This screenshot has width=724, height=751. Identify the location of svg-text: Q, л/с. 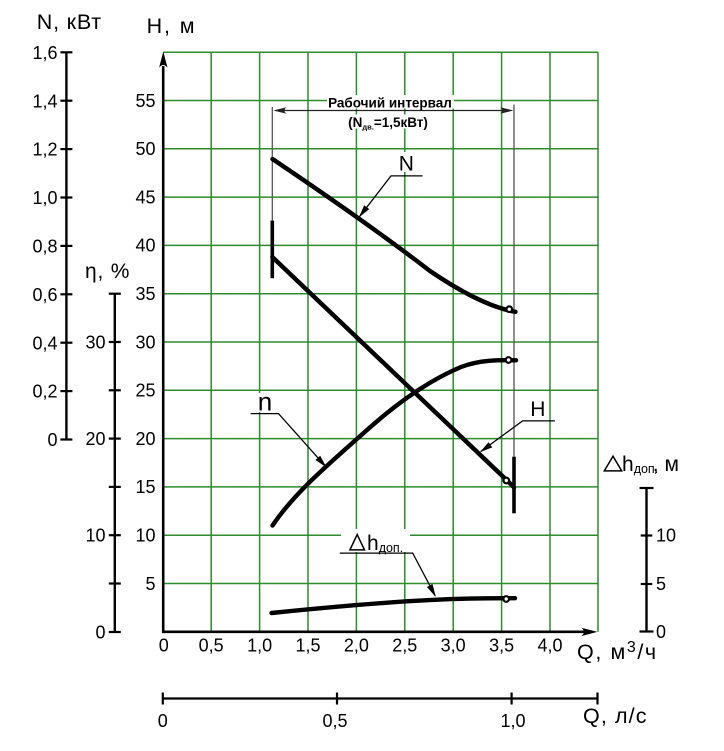
(615, 716).